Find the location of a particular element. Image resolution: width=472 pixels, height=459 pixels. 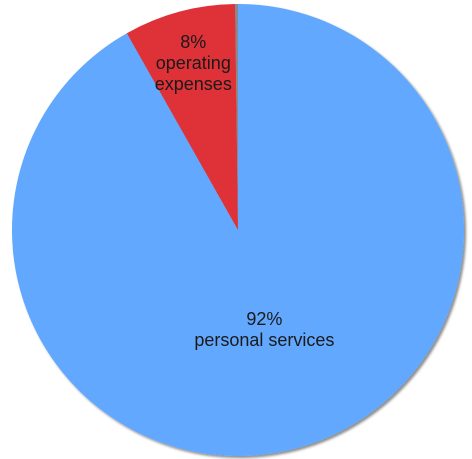

pie-label-percent-operating-expenses: 8% is located at coordinates (193, 42).